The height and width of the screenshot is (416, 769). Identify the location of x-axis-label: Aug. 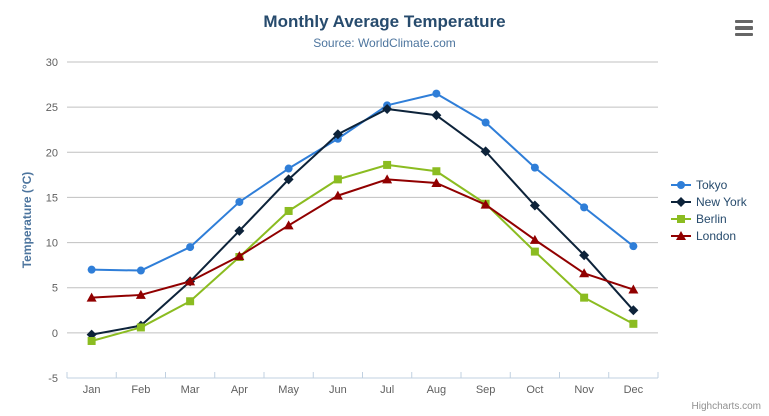
(437, 390).